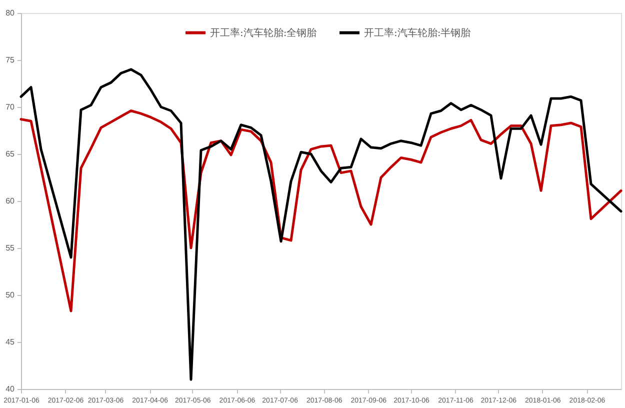  Describe the element at coordinates (11, 389) in the screenshot. I see `y-tick-label: 40` at that location.